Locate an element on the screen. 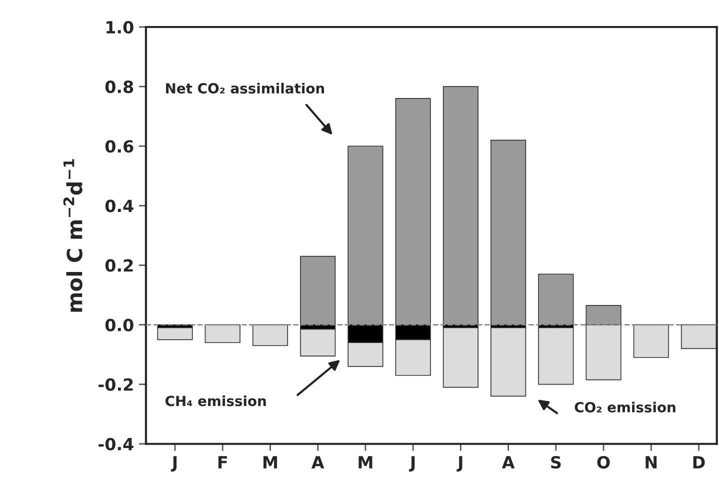  y-tick-label: 0.8 is located at coordinates (119, 87).